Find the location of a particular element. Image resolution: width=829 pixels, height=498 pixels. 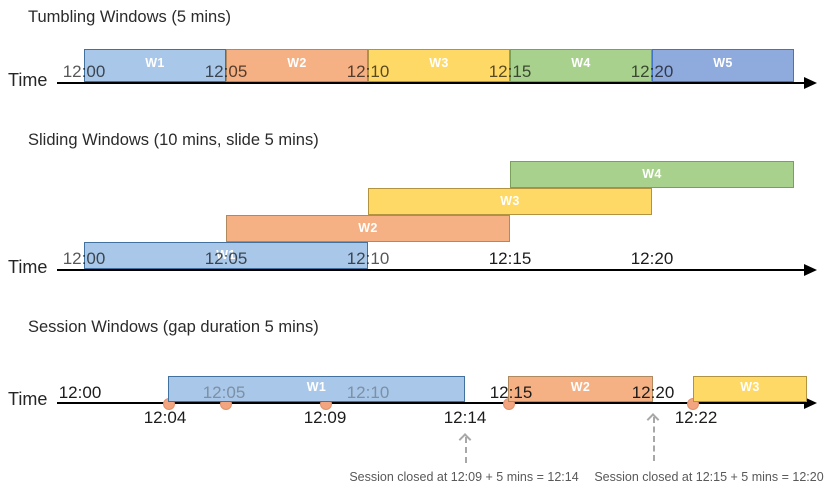

window-box-w5 is located at coordinates (723, 65).